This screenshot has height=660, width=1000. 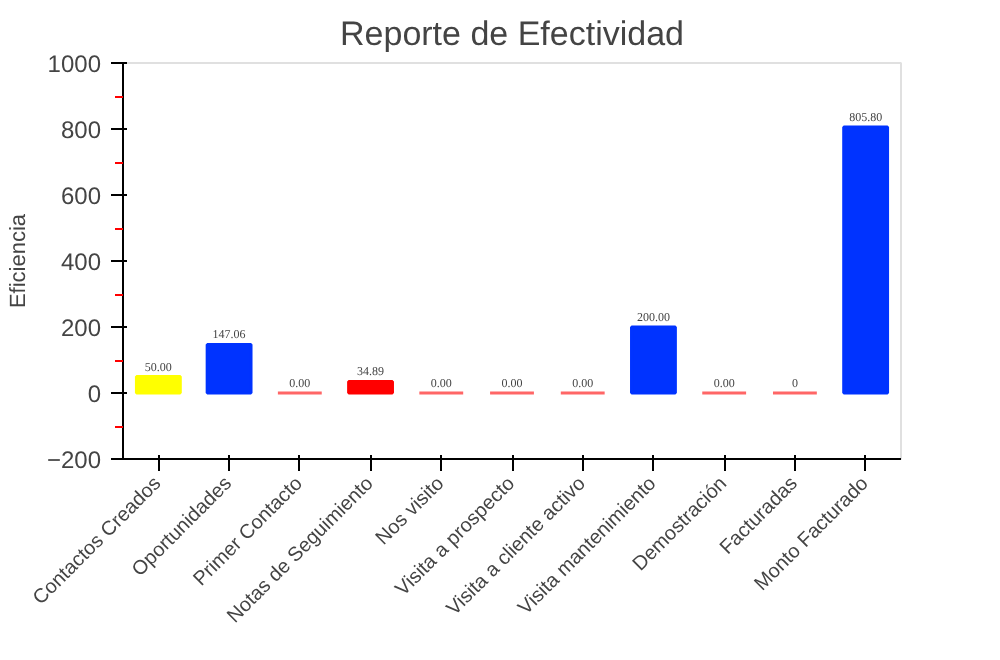 What do you see at coordinates (512, 34) in the screenshot?
I see `chart-title: Reporte de Efectividad` at bounding box center [512, 34].